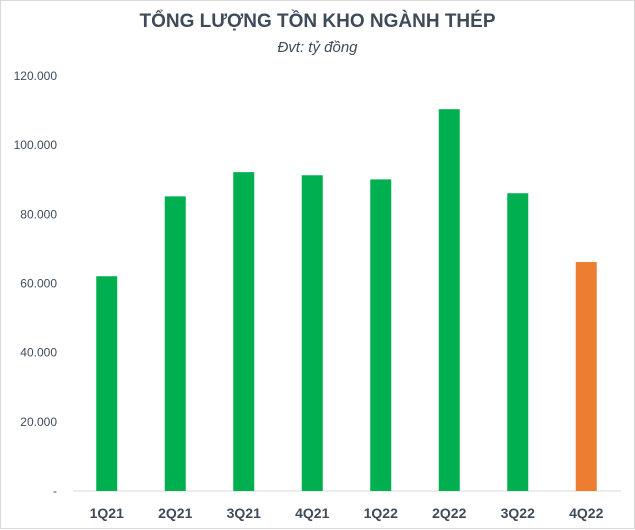 The image size is (635, 530). Describe the element at coordinates (36, 76) in the screenshot. I see `y-tick-label: 120.000` at that location.